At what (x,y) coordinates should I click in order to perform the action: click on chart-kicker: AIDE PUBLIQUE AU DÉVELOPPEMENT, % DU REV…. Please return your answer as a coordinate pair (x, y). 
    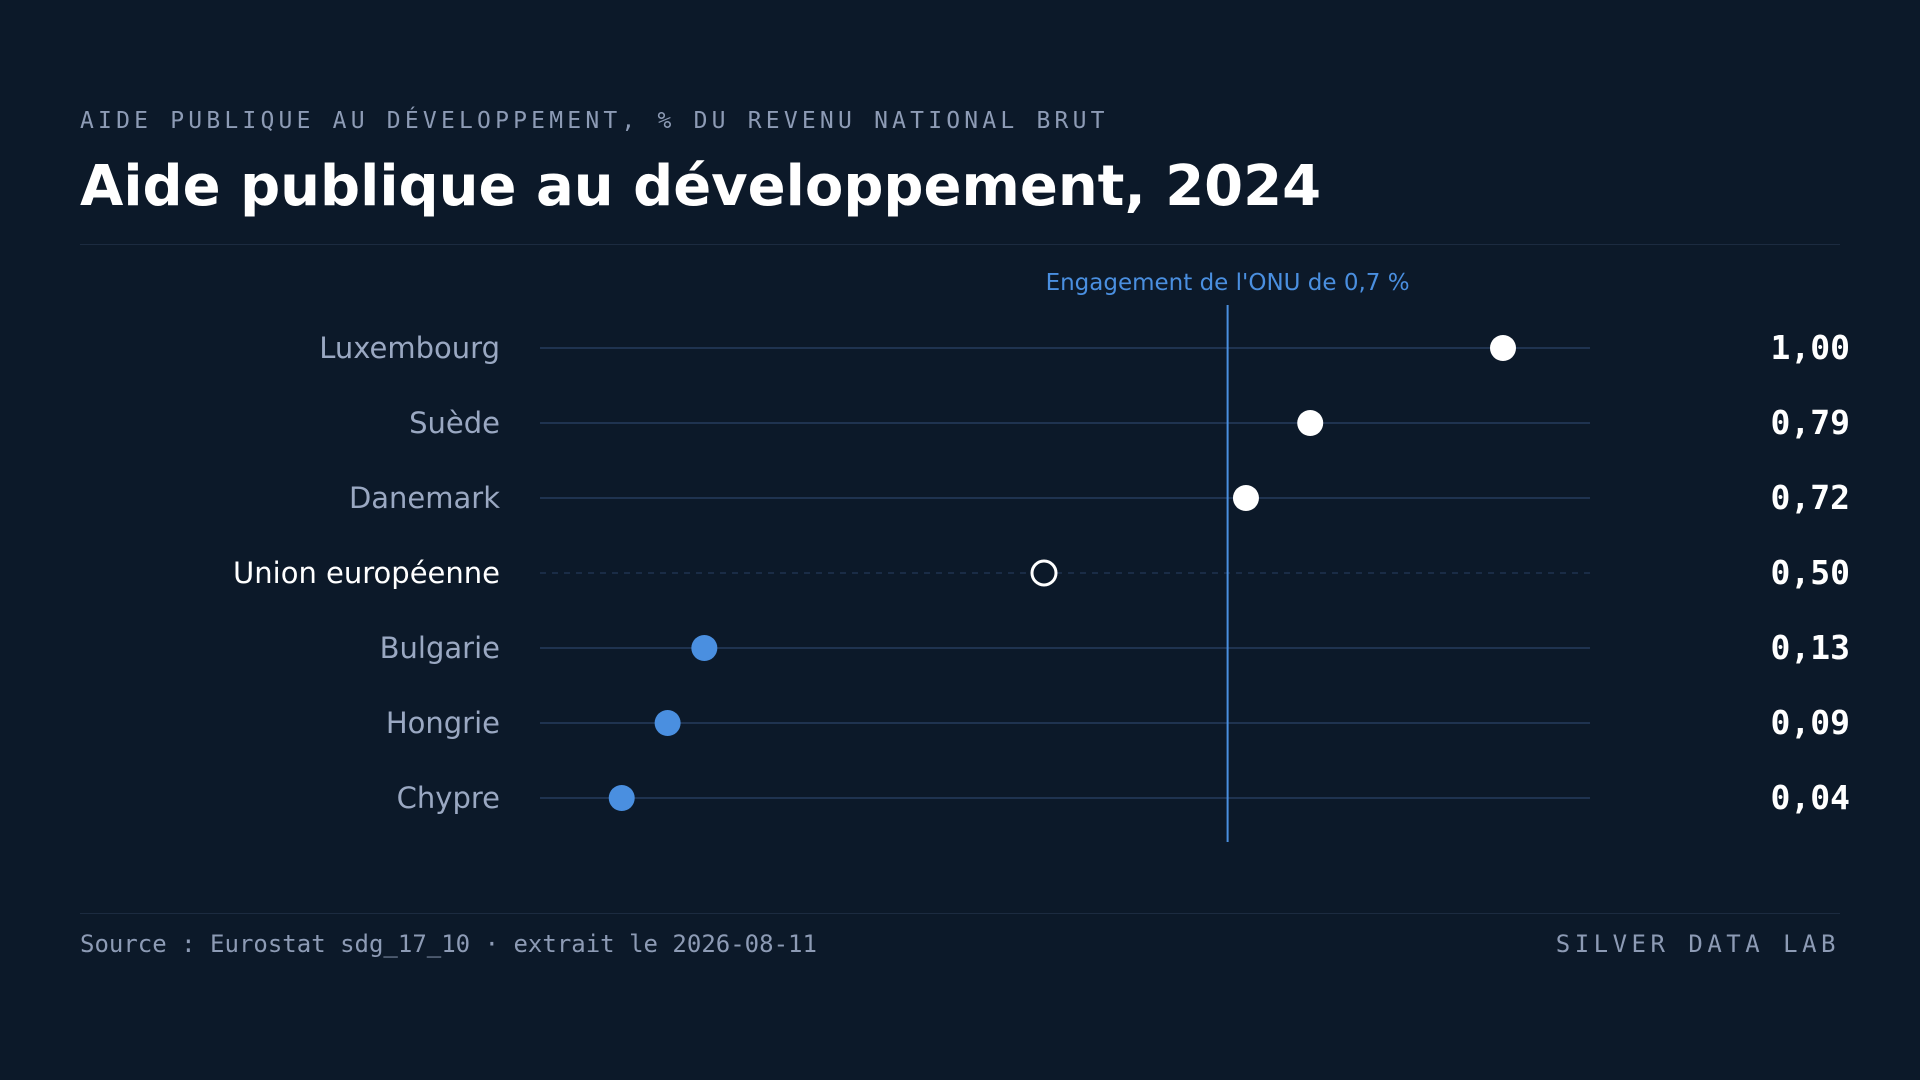
    Looking at the image, I should click on (594, 121).